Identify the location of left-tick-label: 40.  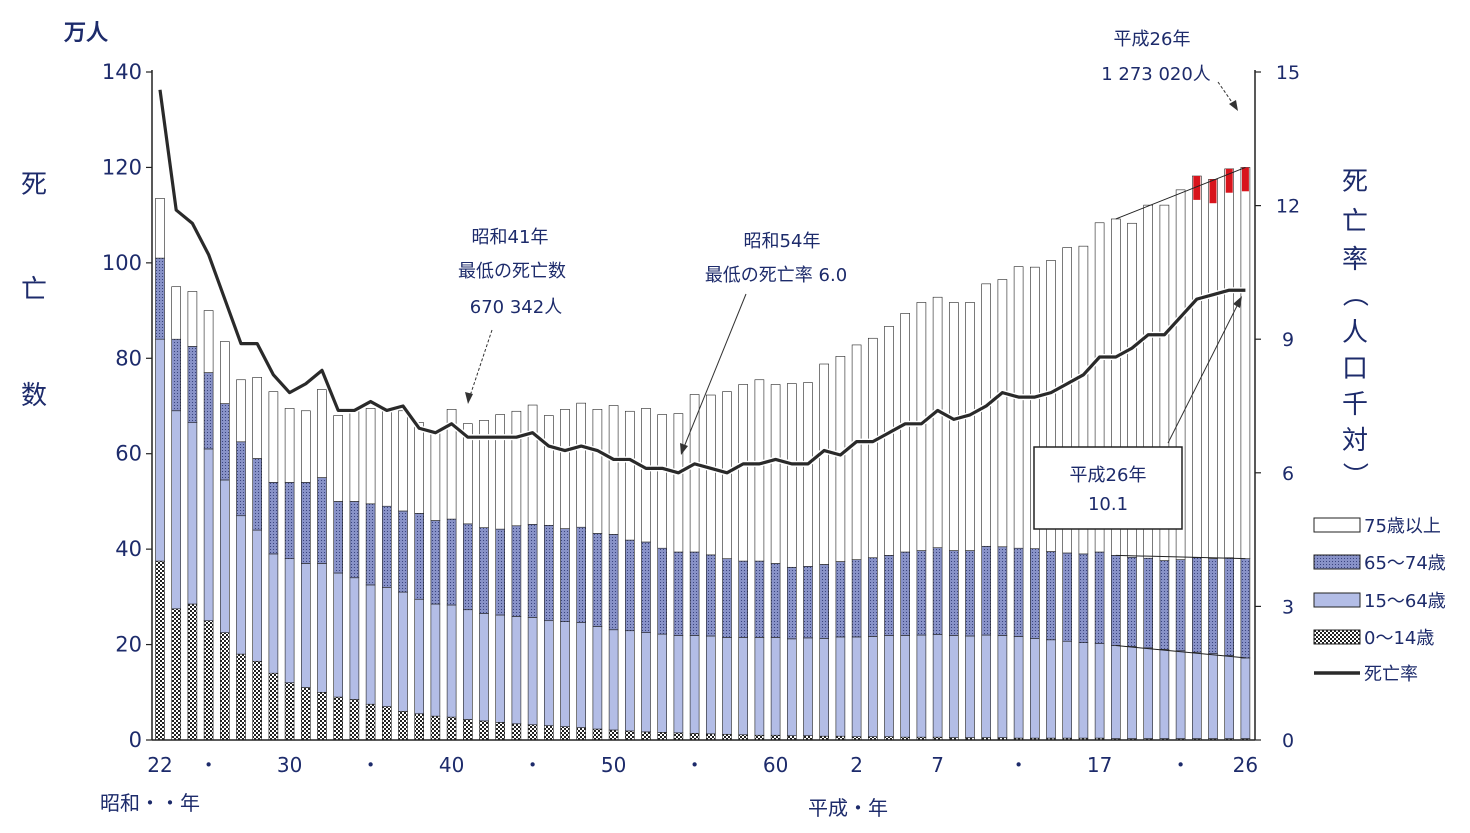
(128, 549).